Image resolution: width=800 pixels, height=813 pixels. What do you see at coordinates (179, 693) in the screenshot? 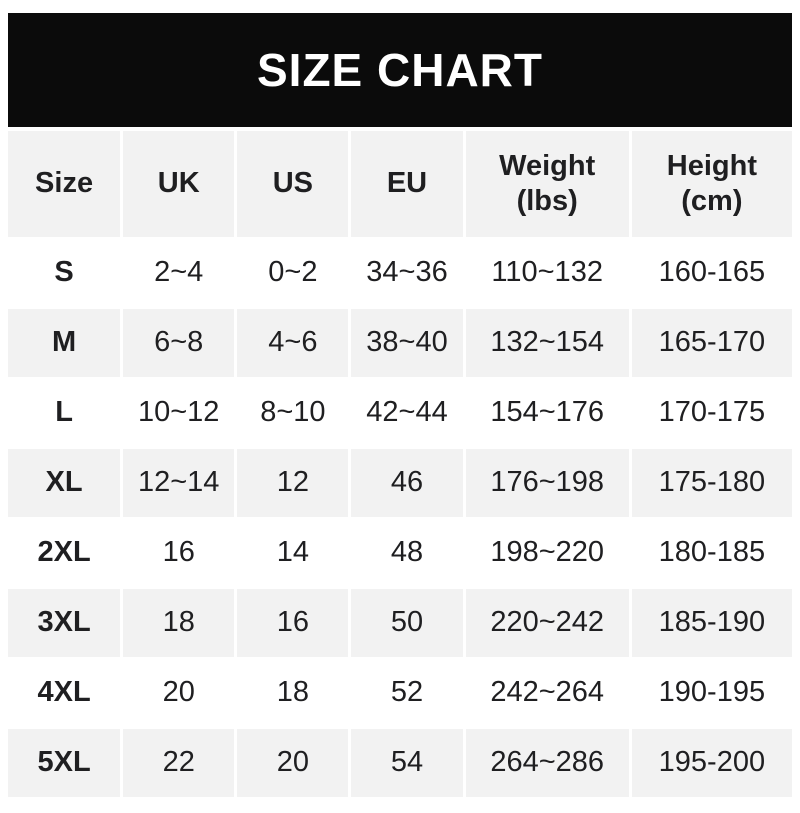
I see `cell-uk: 20` at bounding box center [179, 693].